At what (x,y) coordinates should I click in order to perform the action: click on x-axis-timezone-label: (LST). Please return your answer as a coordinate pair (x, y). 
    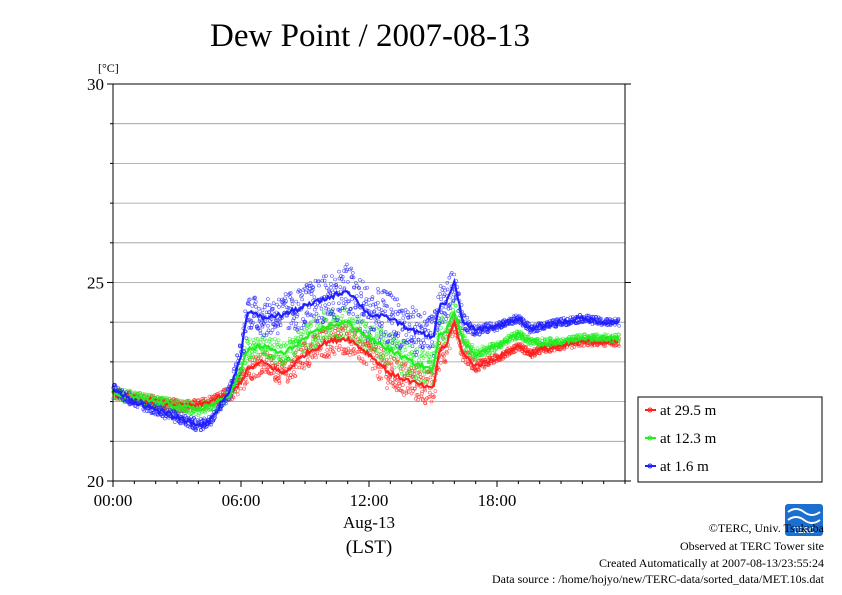
    Looking at the image, I should click on (369, 547).